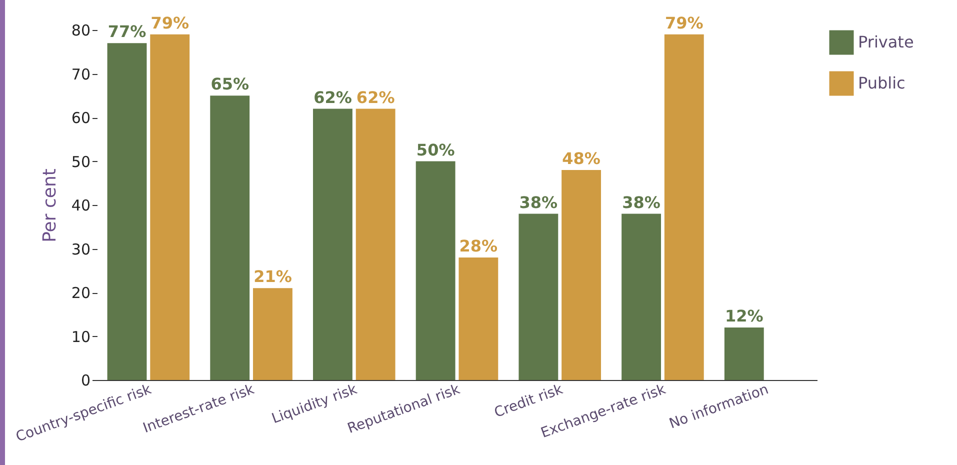 This screenshot has height=465, width=957. Describe the element at coordinates (80, 337) in the screenshot. I see `y-tick-label: 10` at that location.